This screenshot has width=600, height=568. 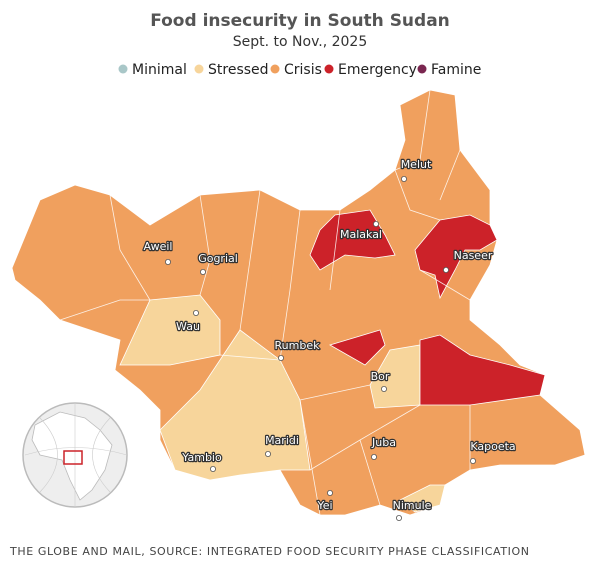 I want to click on legend-label: Famine, so click(x=456, y=70).